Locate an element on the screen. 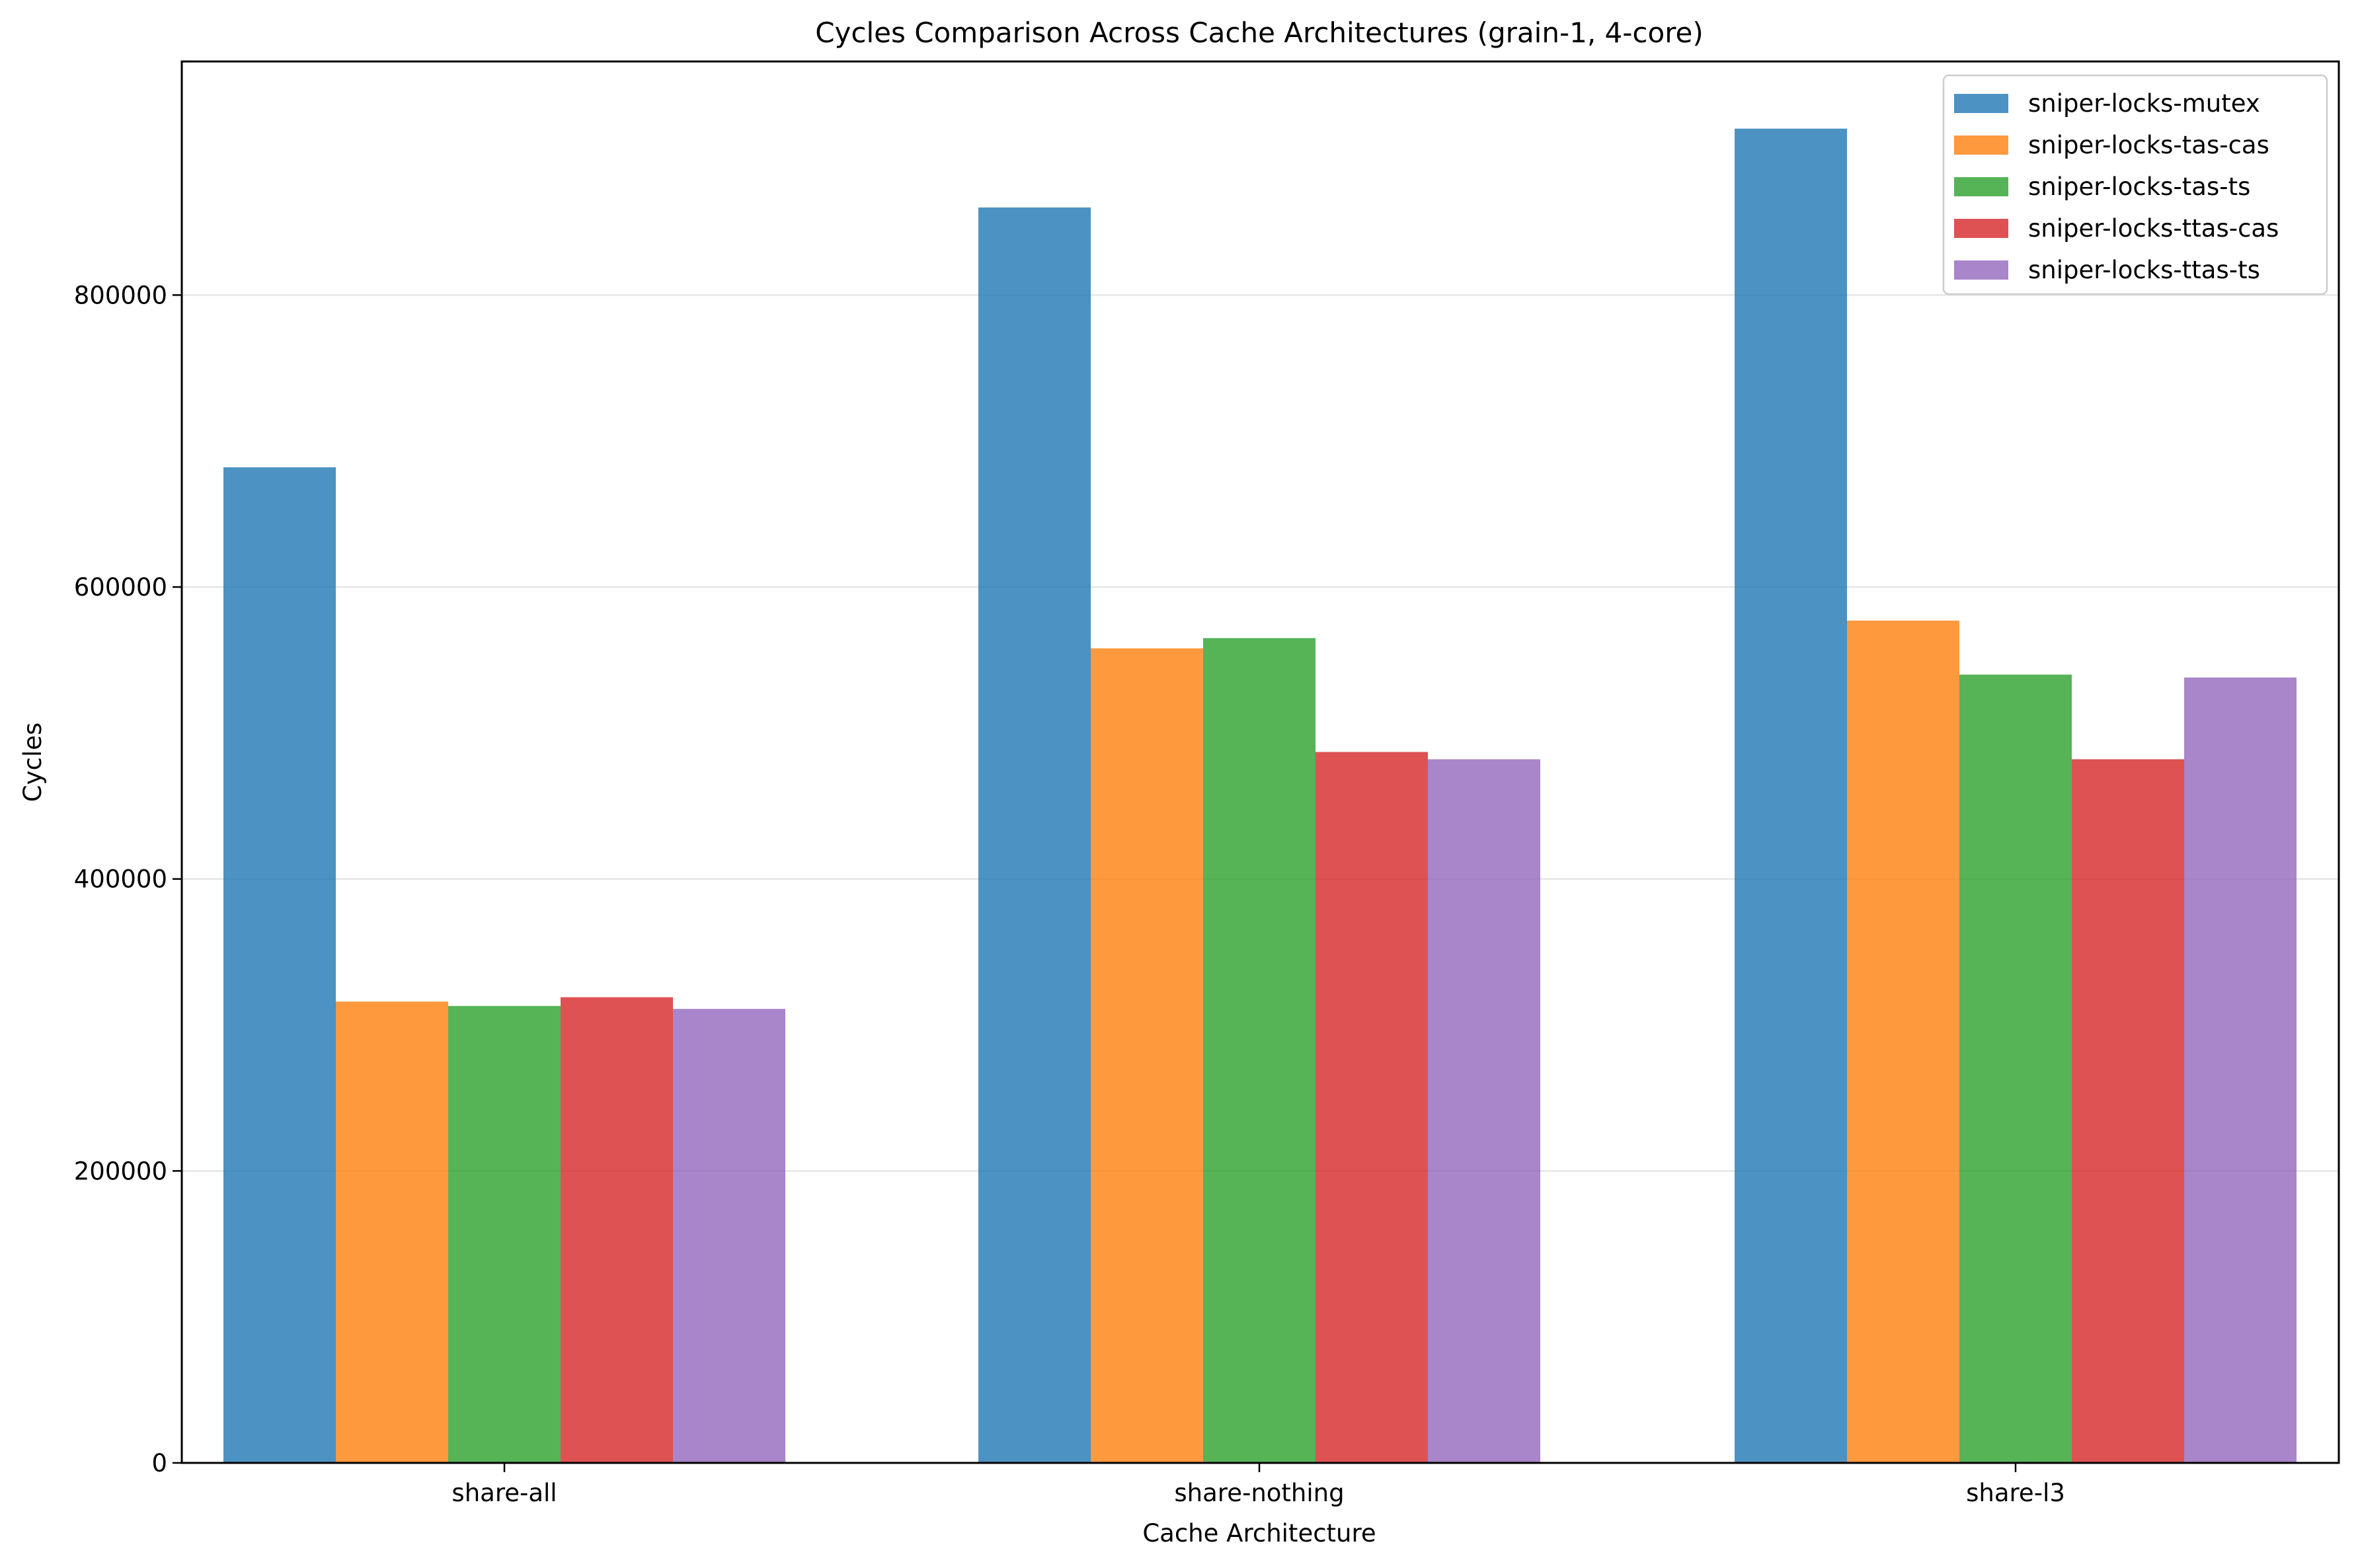 The height and width of the screenshot is (1568, 2358). y-tick-label: 800000 is located at coordinates (120, 295).